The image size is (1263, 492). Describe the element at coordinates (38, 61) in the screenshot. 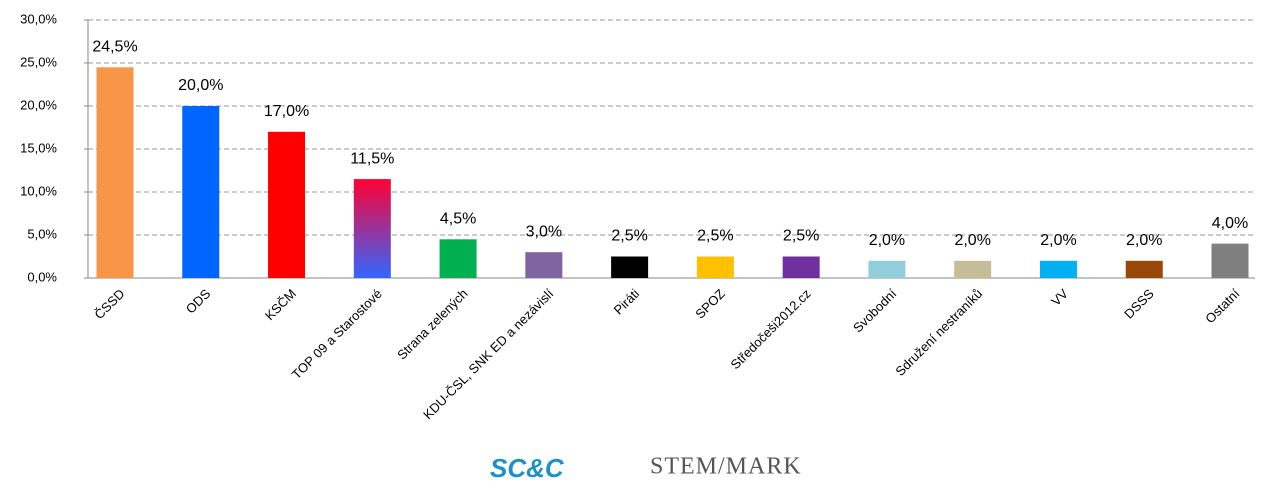

I see `y-tick-label: 25,0%` at that location.